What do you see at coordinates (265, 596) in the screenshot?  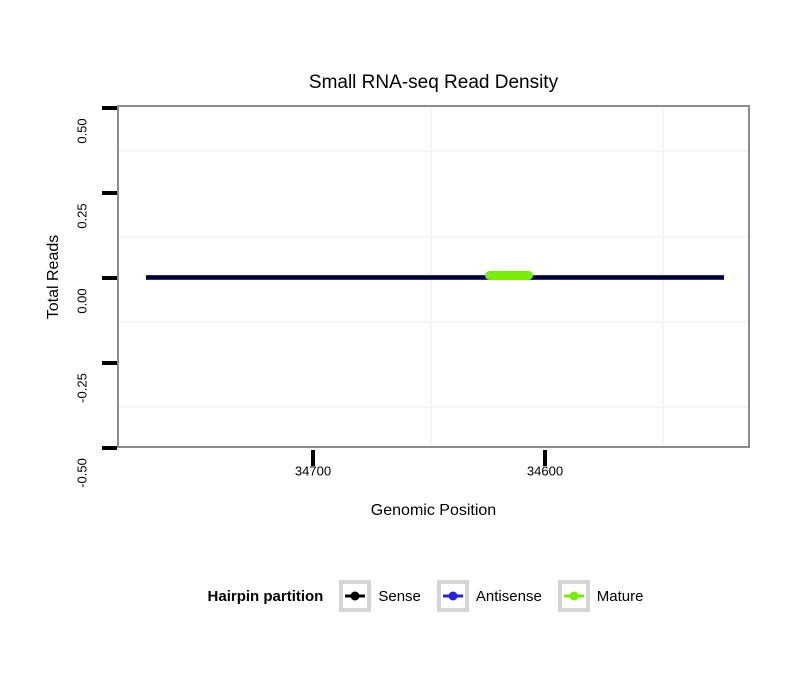 I see `legend-title: Hairpin partition` at bounding box center [265, 596].